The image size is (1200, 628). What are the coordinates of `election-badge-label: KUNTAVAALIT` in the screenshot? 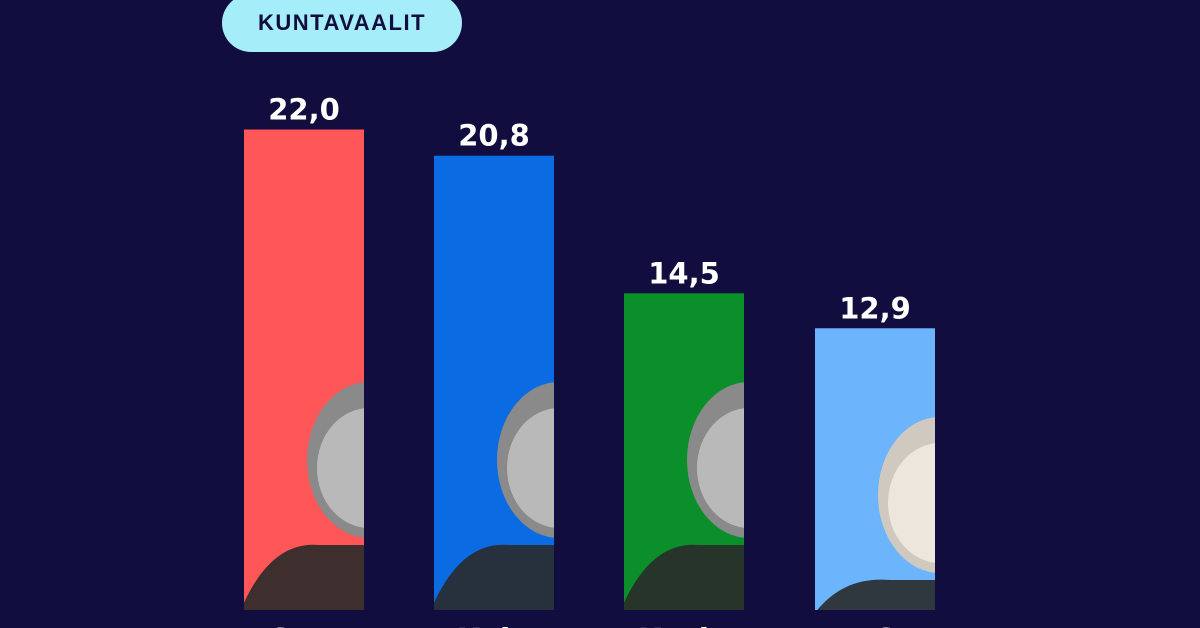 It's located at (342, 22).